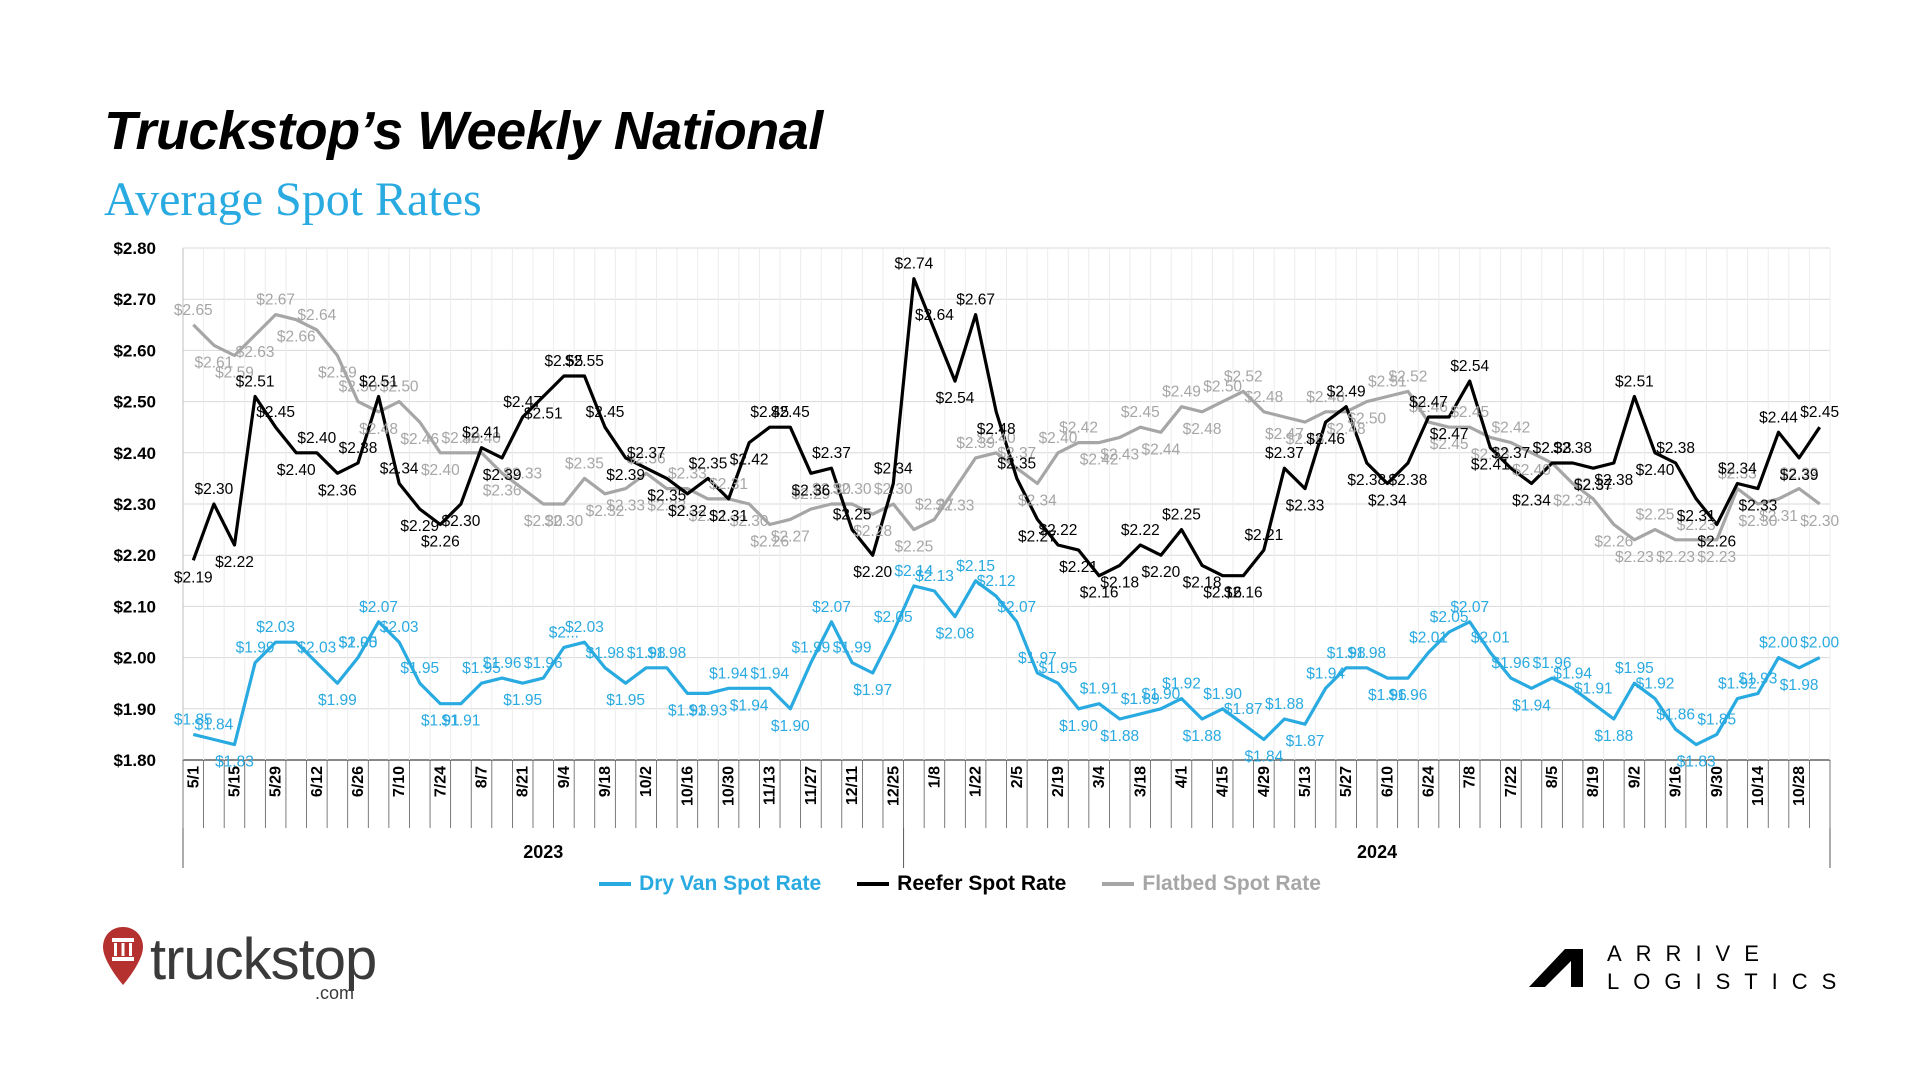  I want to click on reefer-data-label: $2.74, so click(913, 264).